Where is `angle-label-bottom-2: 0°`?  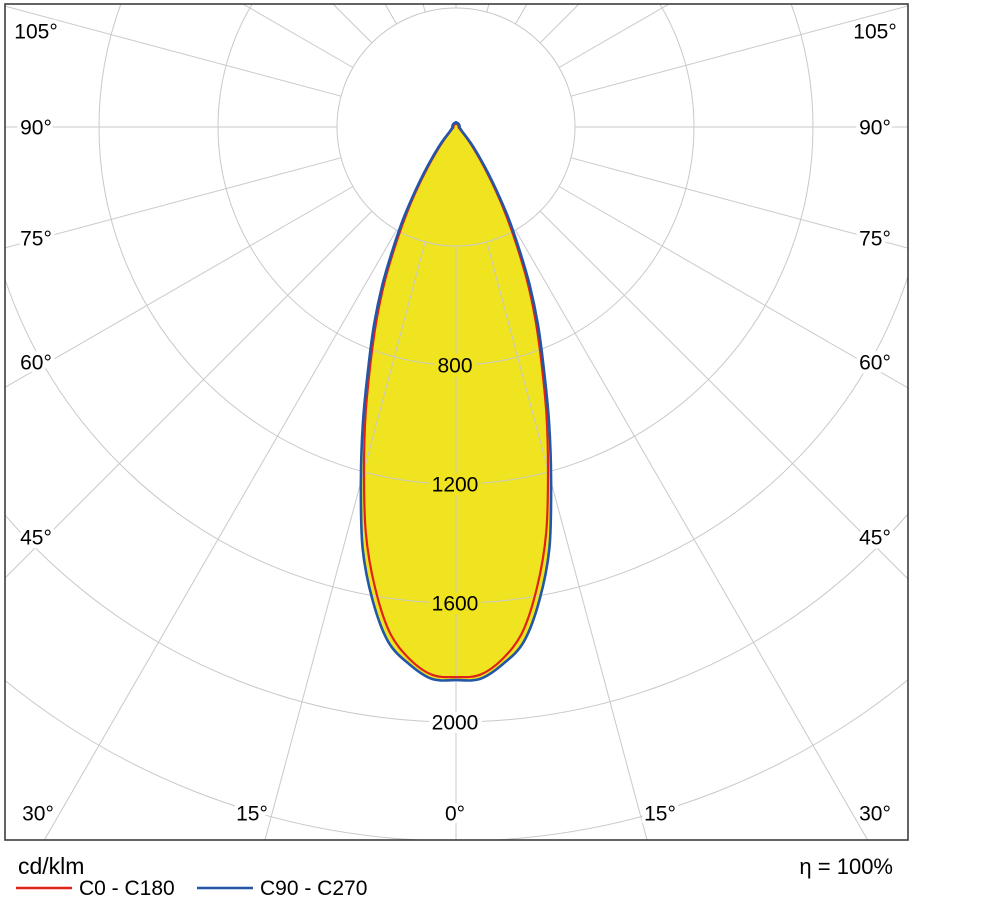 angle-label-bottom-2: 0° is located at coordinates (455, 814).